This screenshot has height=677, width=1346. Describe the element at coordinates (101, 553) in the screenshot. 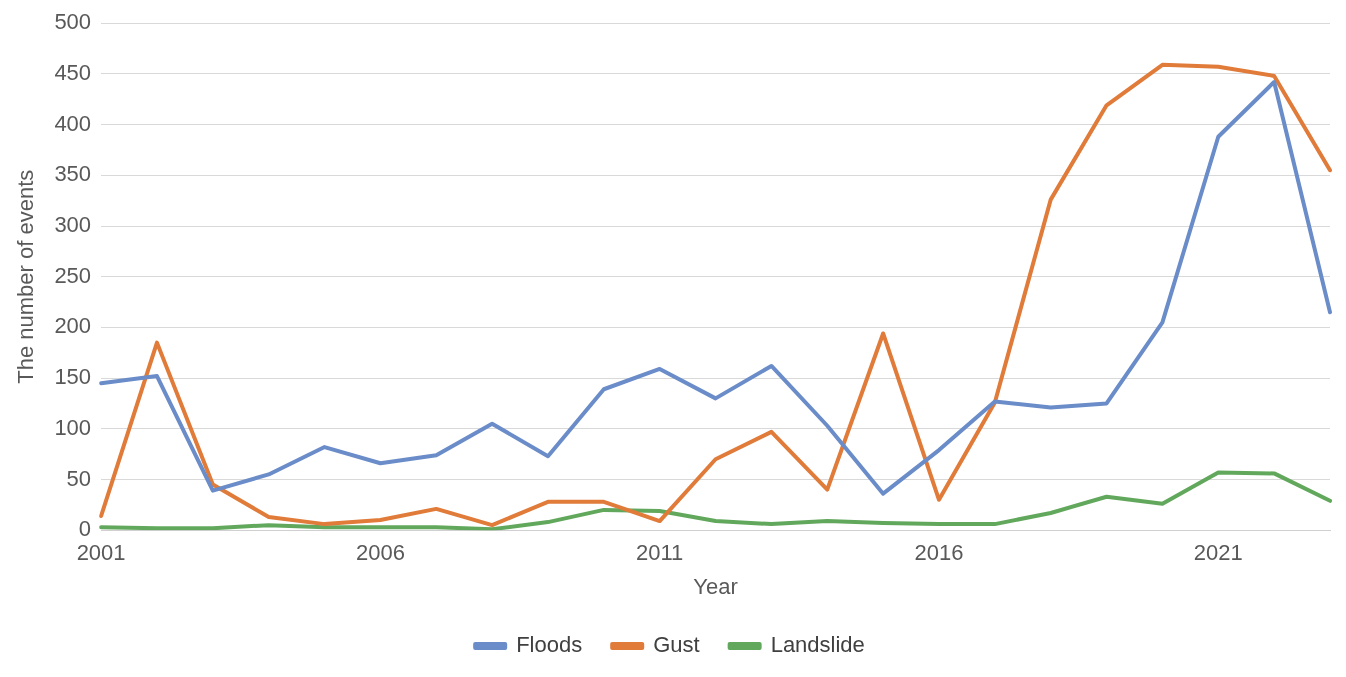

I see `x-tick-label: 2001` at that location.